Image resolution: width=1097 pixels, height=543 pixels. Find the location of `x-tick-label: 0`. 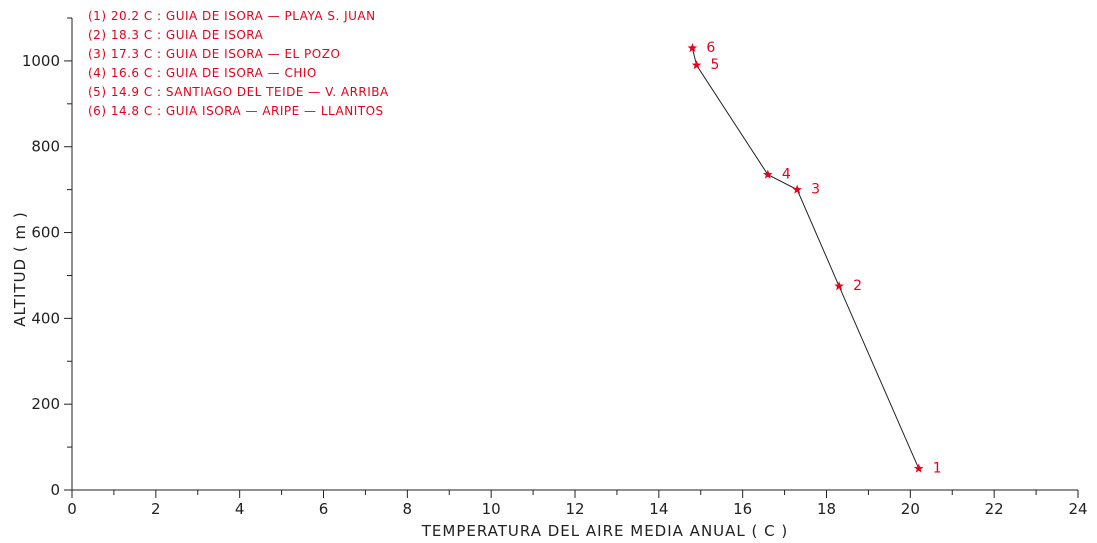

x-tick-label: 0 is located at coordinates (72, 509).